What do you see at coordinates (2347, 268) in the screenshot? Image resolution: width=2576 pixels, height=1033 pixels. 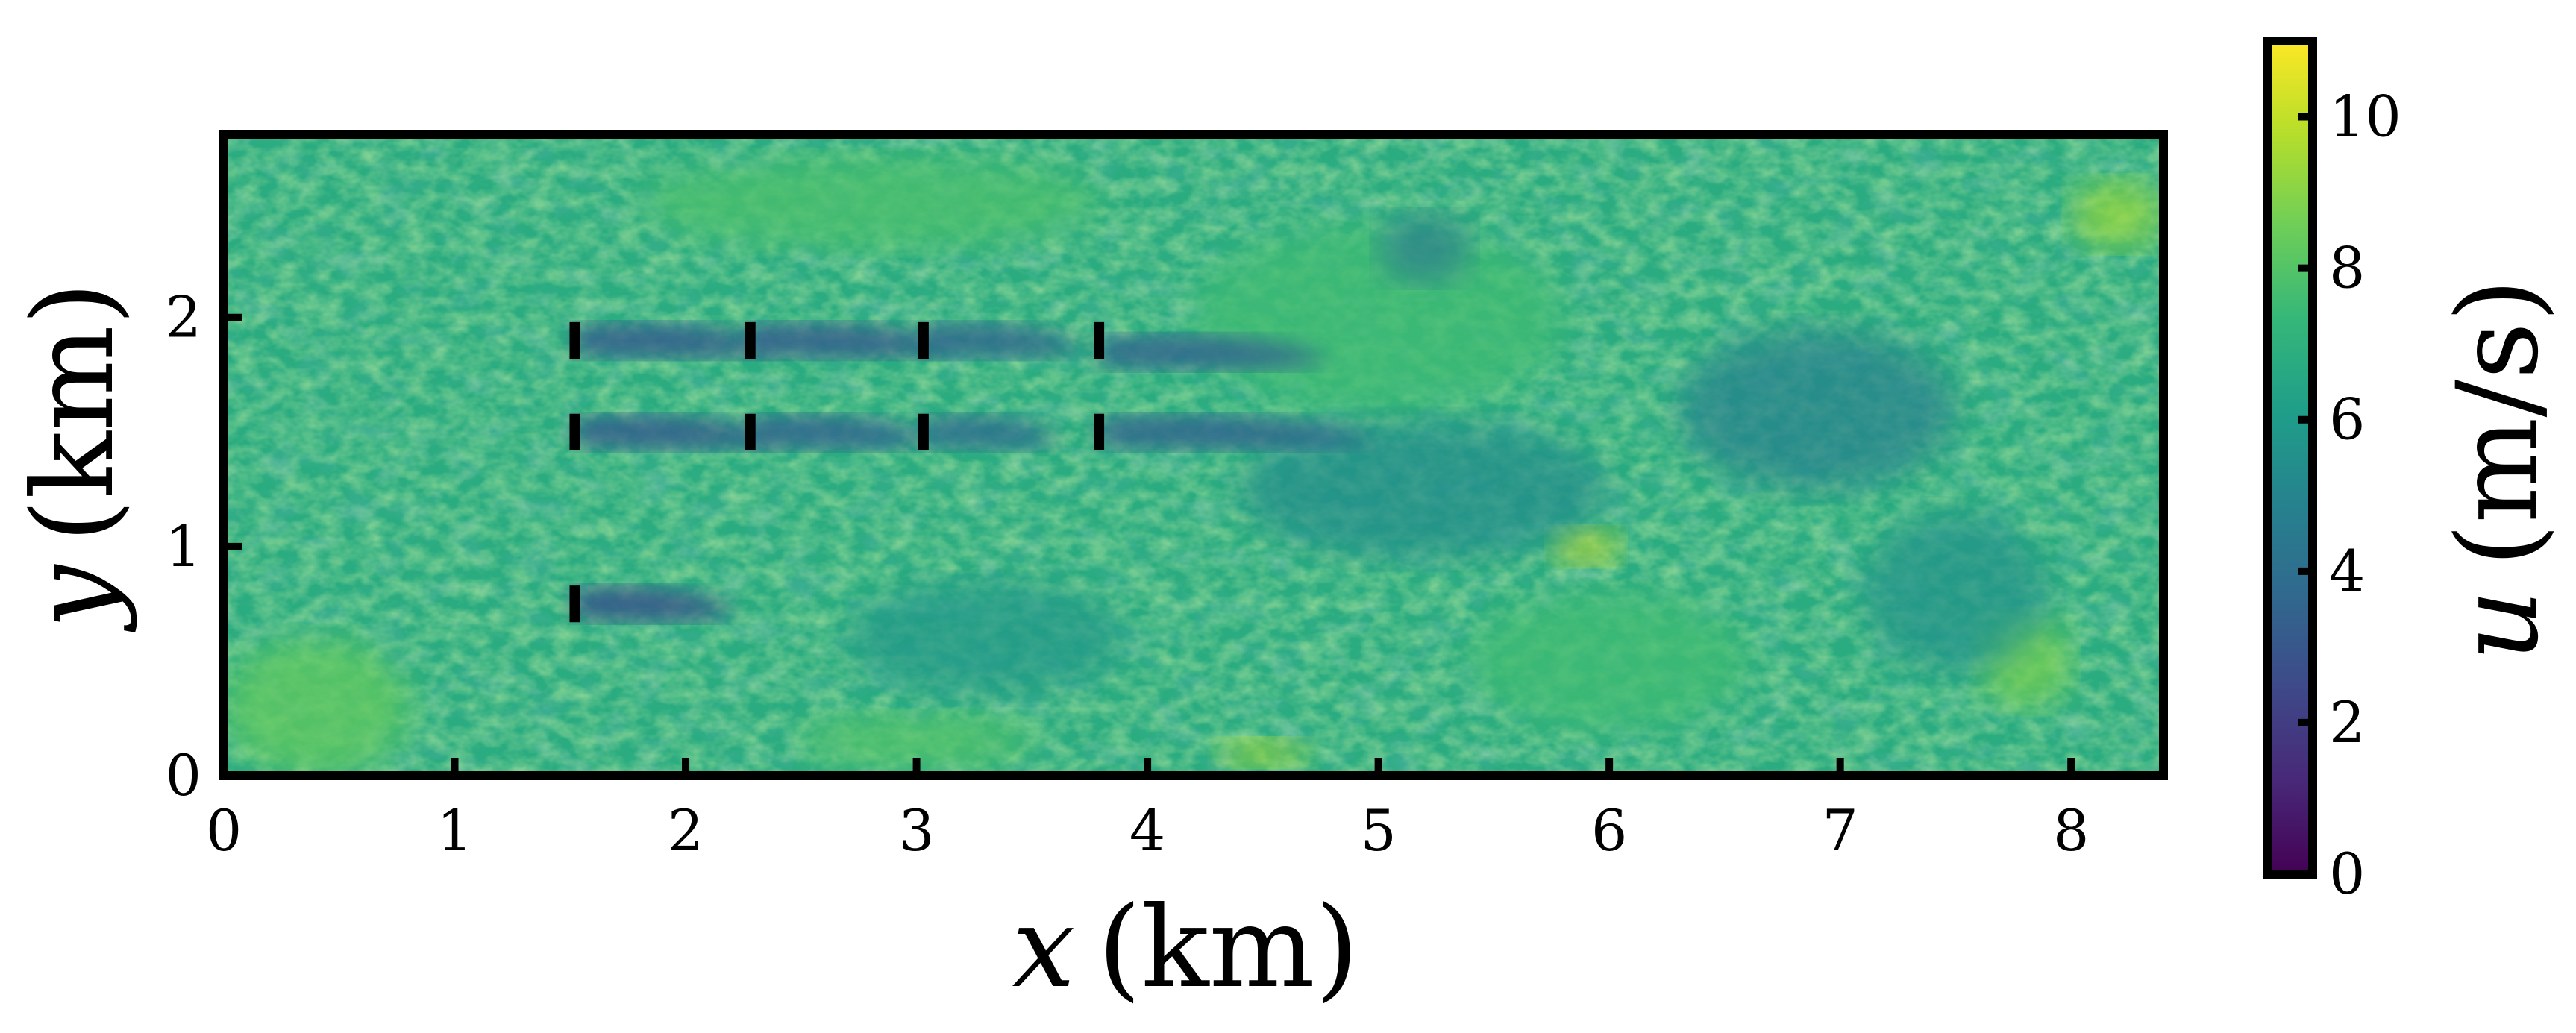 I see `colorbar-tick-label: 8` at bounding box center [2347, 268].